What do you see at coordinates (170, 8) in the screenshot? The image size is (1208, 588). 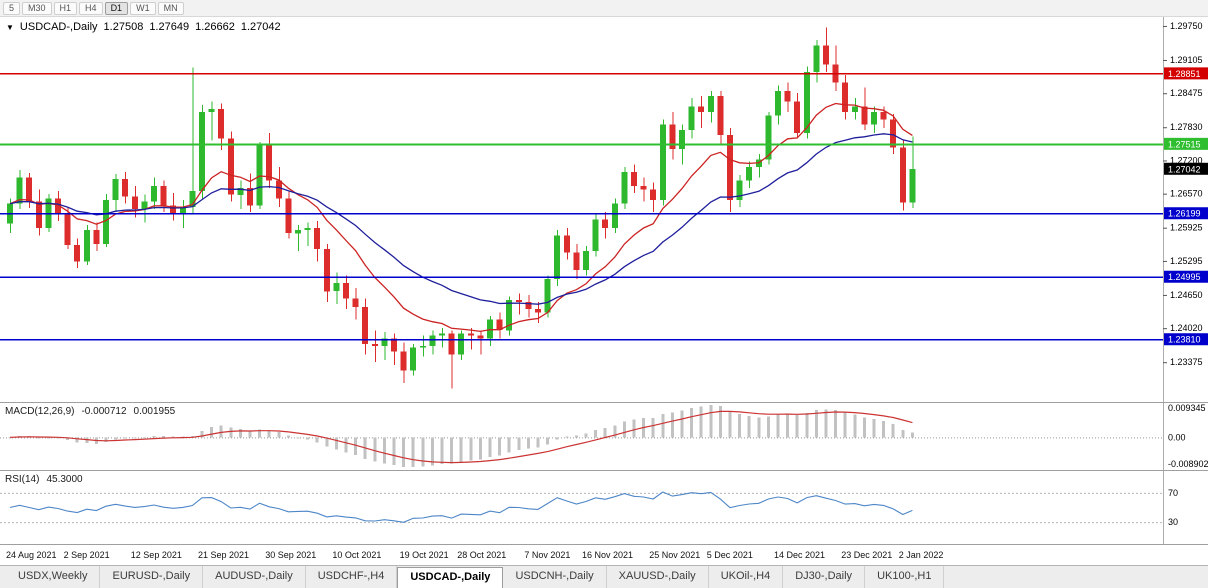 I see `timeframe-button-mn: MN` at bounding box center [170, 8].